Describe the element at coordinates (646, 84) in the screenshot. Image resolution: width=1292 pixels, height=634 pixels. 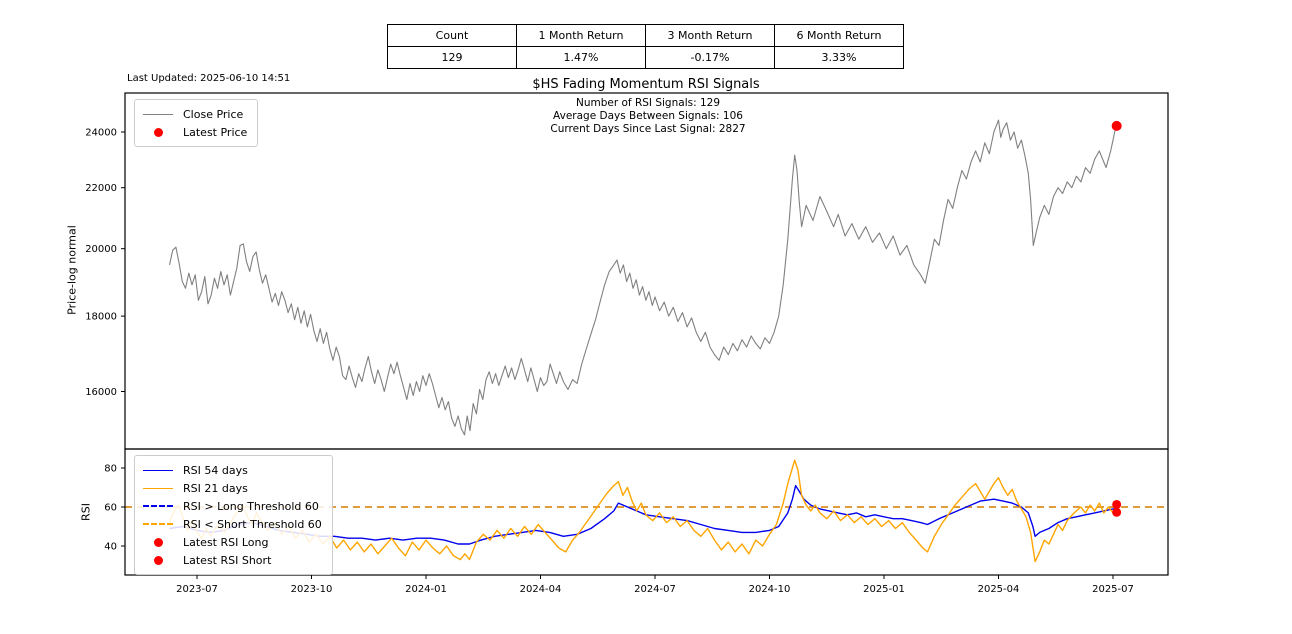
I see `chart-title: $HS Fading Momentum RSI Signals` at that location.